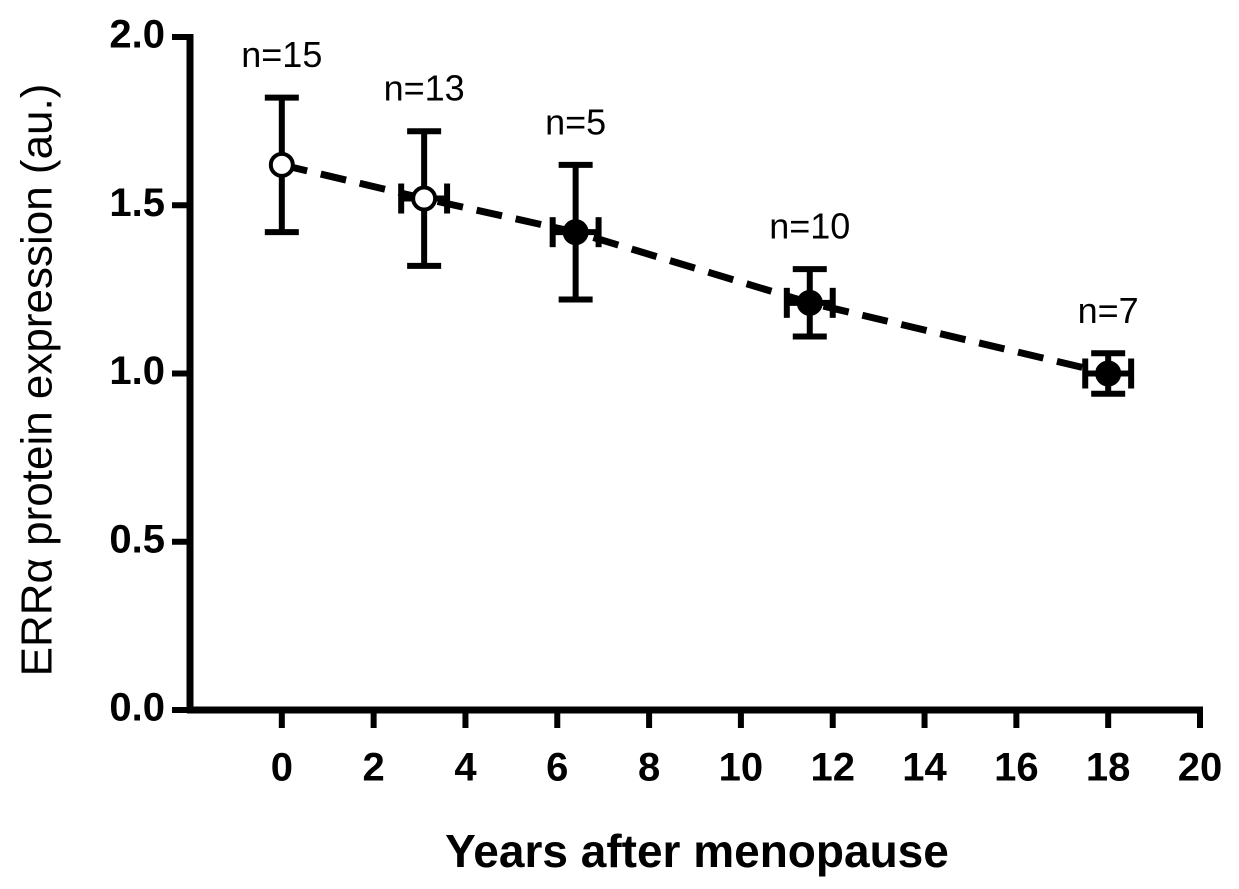  What do you see at coordinates (424, 88) in the screenshot?
I see `sample-size-label: n=13` at bounding box center [424, 88].